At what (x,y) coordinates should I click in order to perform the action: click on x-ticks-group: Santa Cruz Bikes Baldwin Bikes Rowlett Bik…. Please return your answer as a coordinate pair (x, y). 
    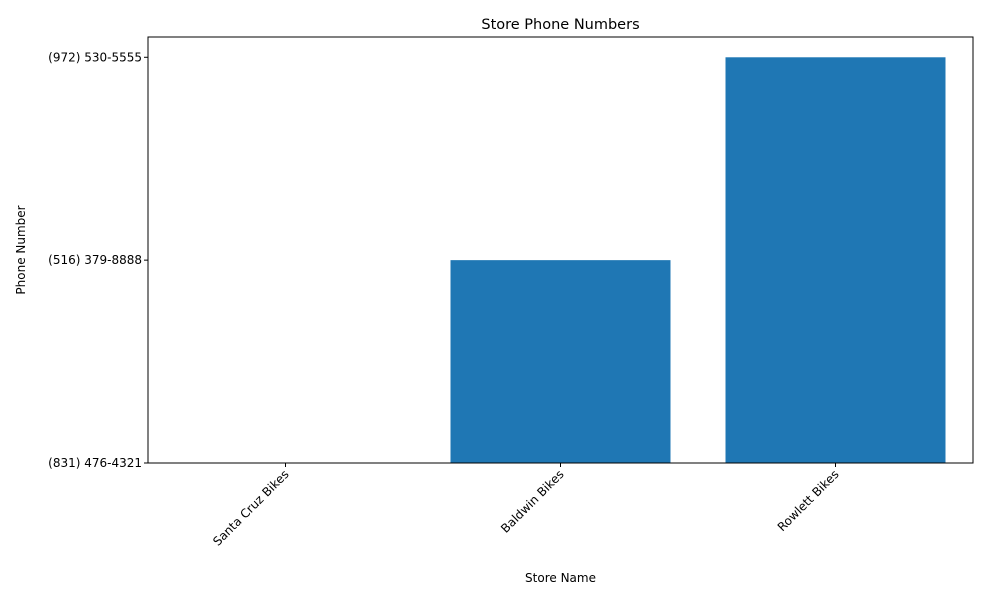
    Looking at the image, I should click on (526, 506).